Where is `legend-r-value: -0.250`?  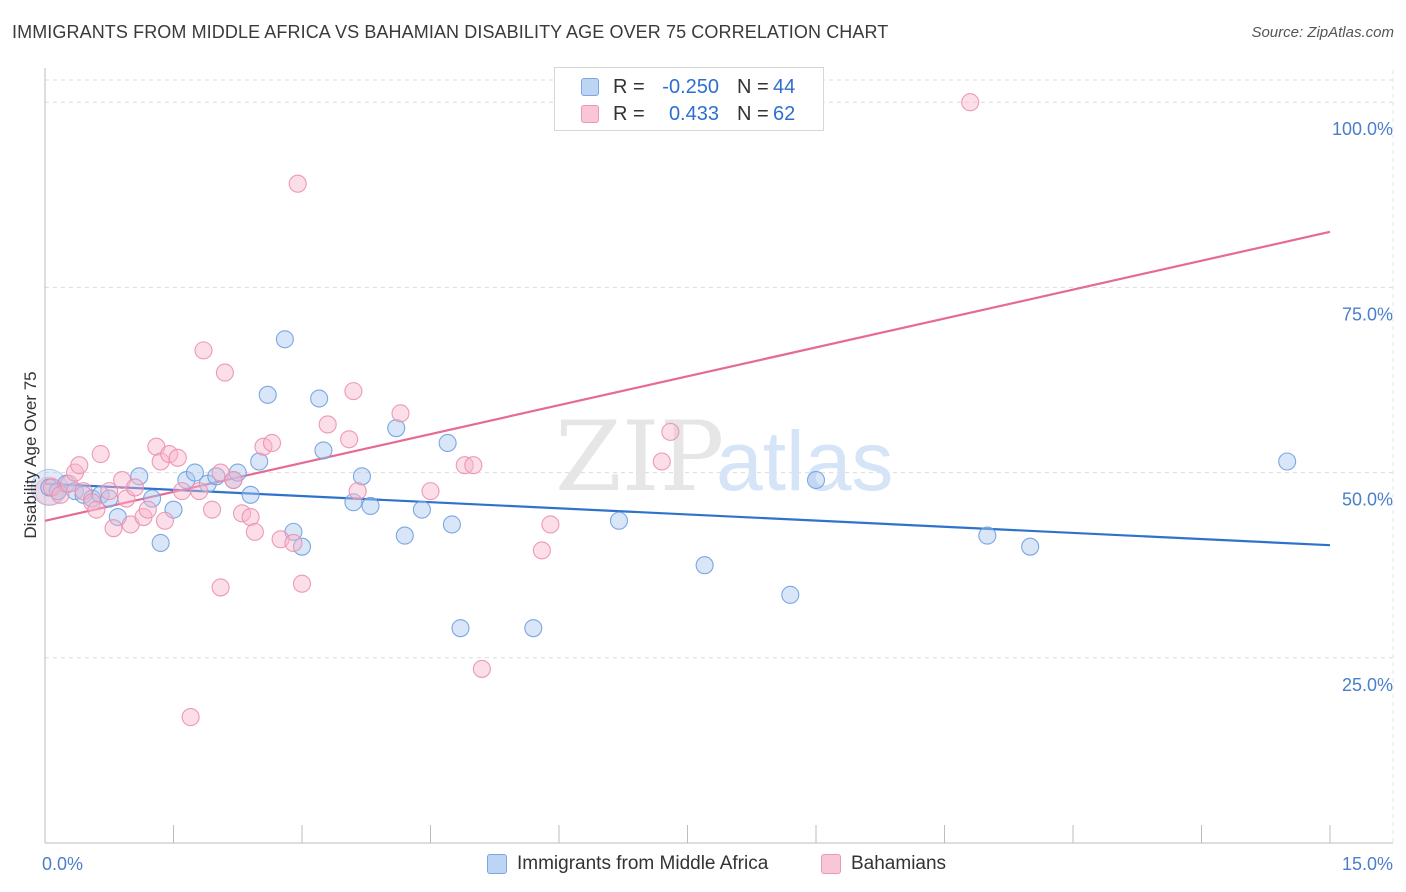
legend-r-value: -0.250 is located at coordinates (690, 86).